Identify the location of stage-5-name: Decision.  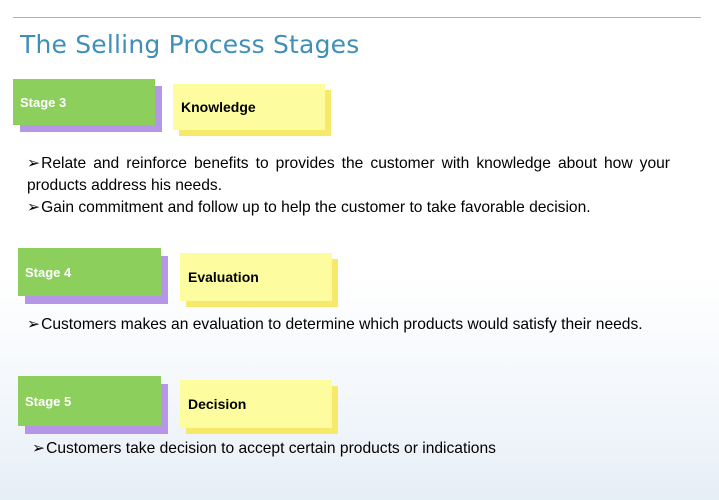
(256, 404).